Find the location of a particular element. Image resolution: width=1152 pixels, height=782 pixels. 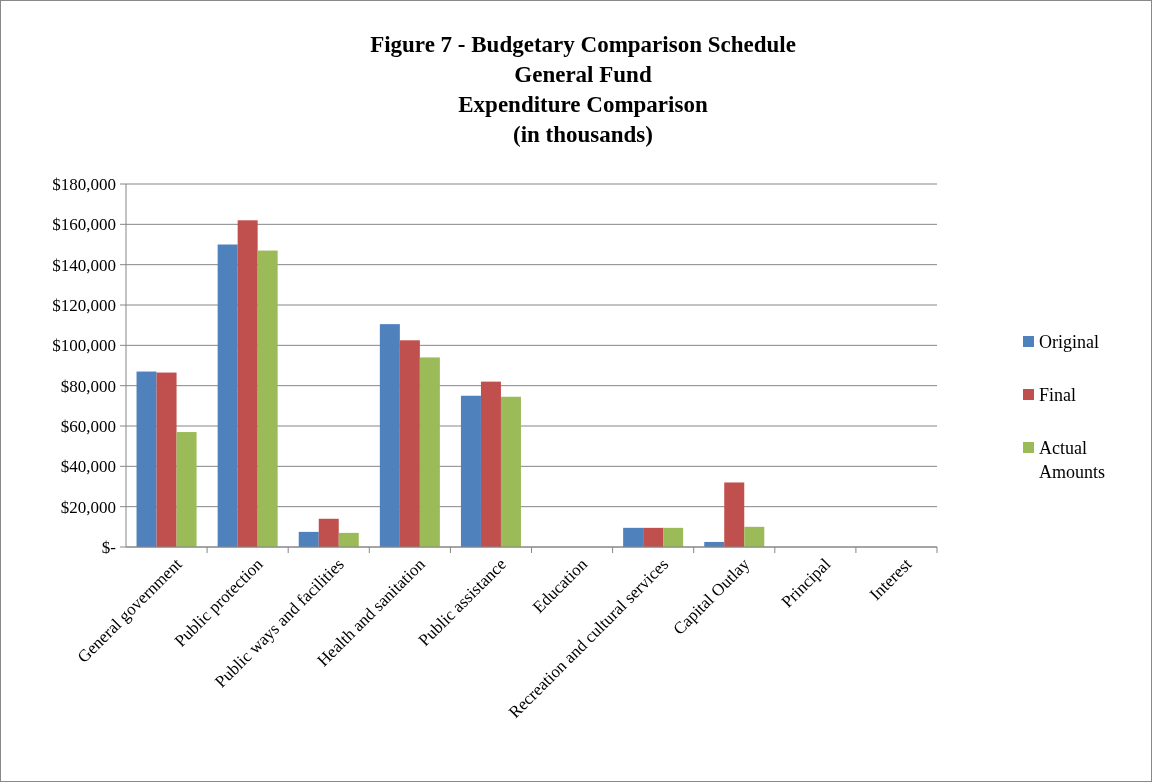

y-tick-label: $40,000 is located at coordinates (88, 467).